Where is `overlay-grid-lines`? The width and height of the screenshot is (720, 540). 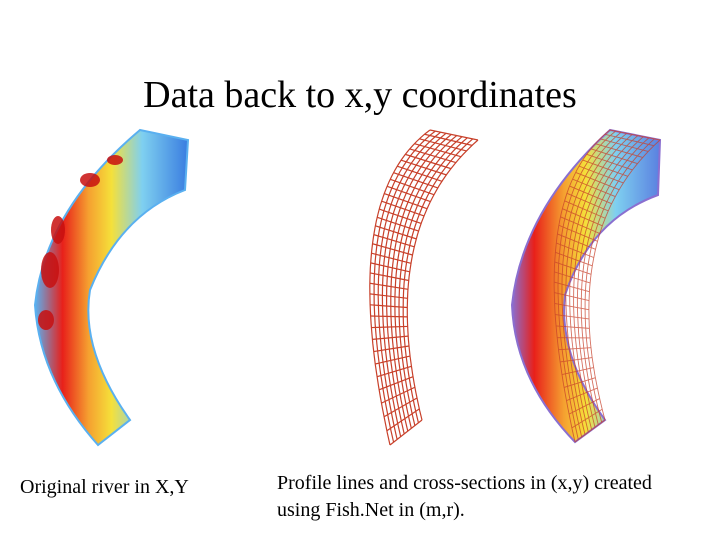 overlay-grid-lines is located at coordinates (607, 286).